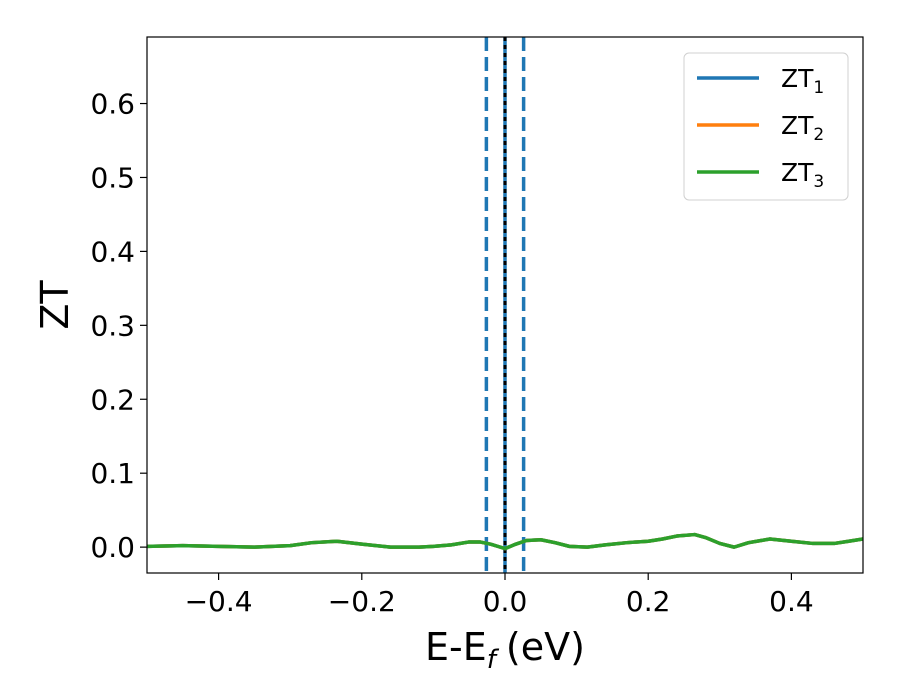  Describe the element at coordinates (545, 647) in the screenshot. I see `x-axis-label-unit: (eV)` at that location.